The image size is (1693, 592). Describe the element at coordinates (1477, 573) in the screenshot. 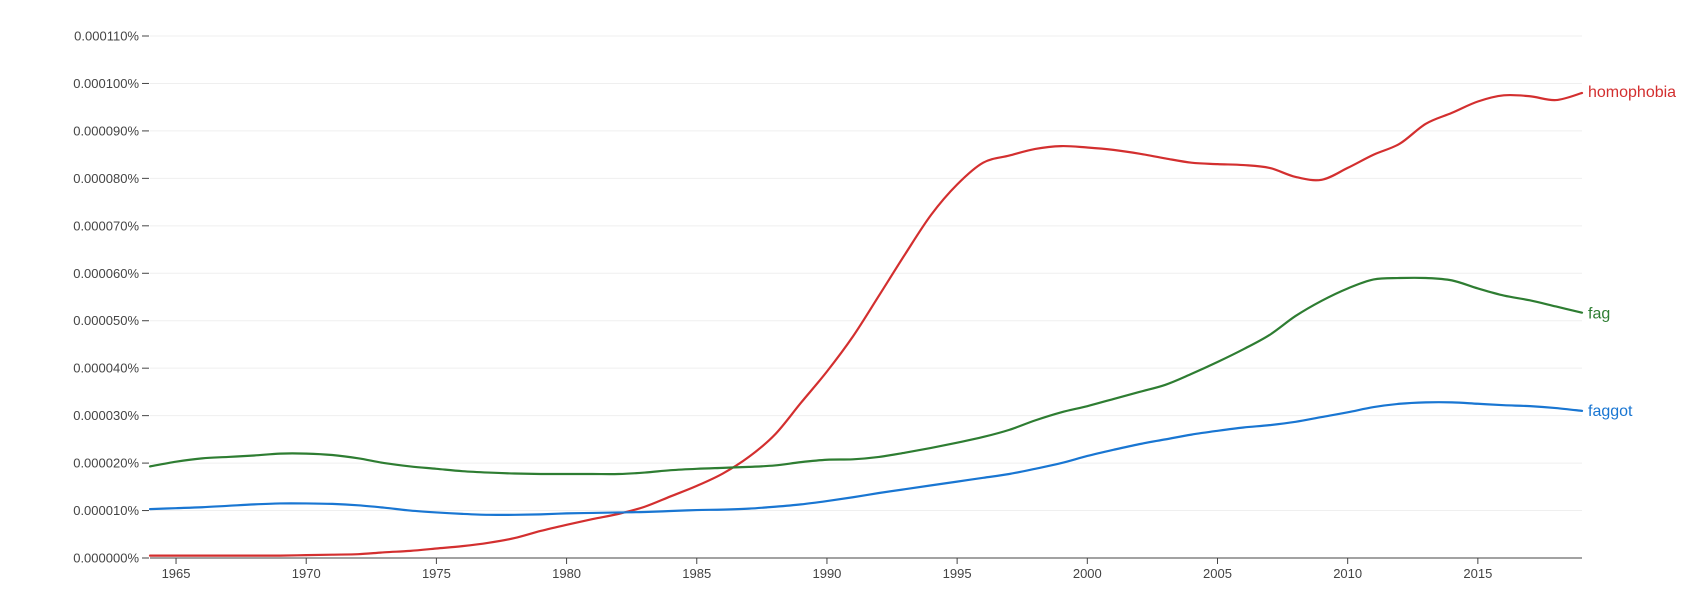

I see `x-tick-label: 2015` at that location.